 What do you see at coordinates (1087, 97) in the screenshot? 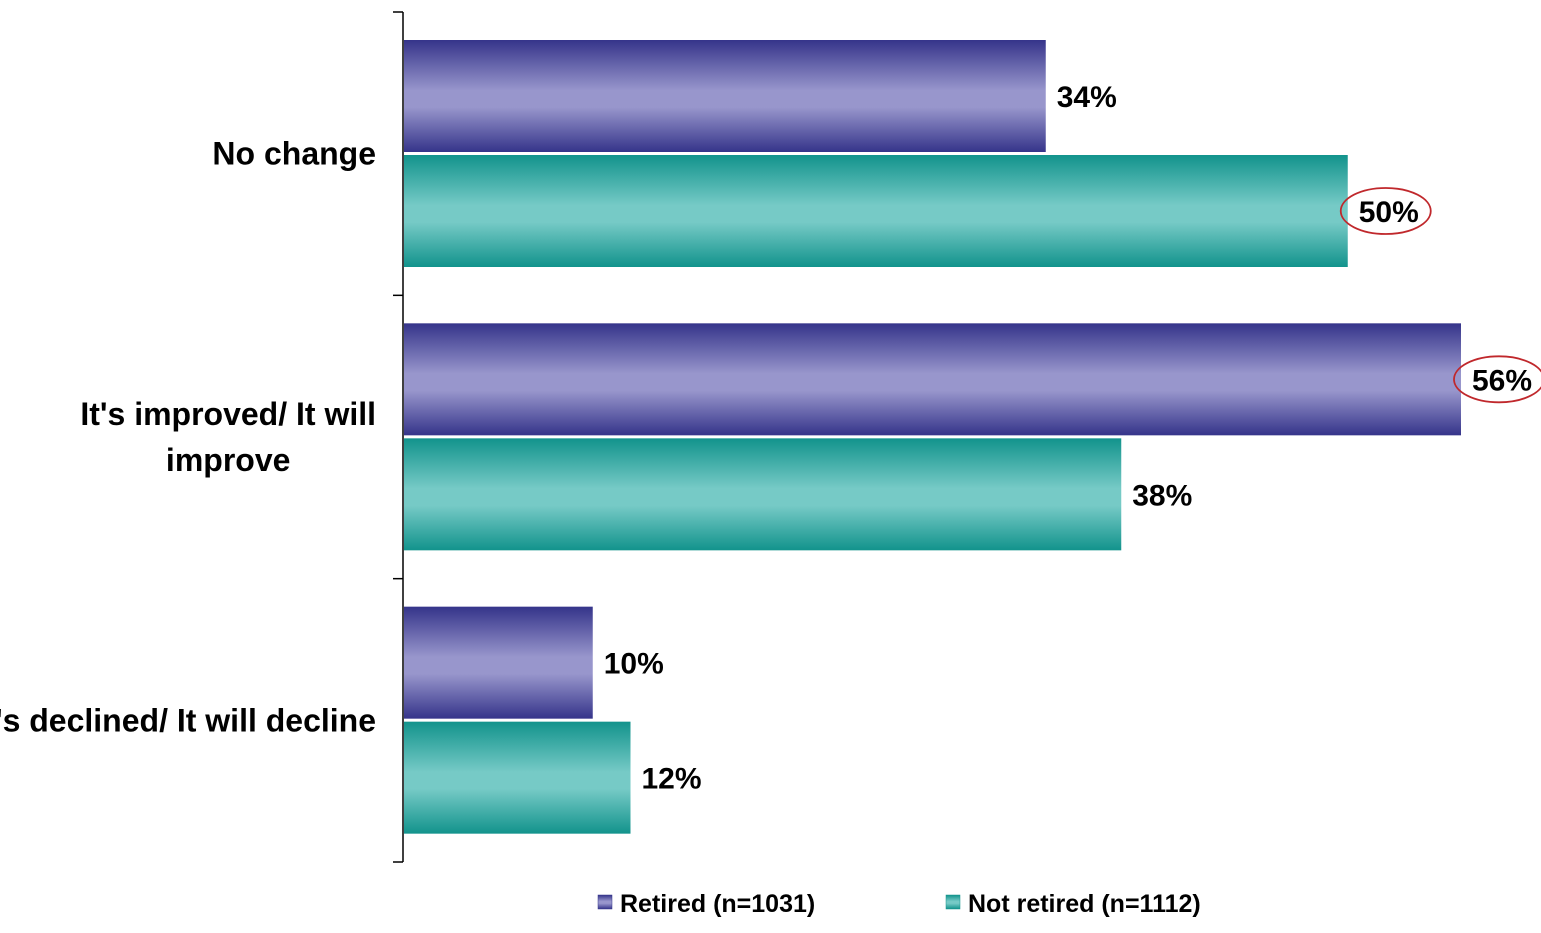
I see `data-label: 34%` at bounding box center [1087, 97].